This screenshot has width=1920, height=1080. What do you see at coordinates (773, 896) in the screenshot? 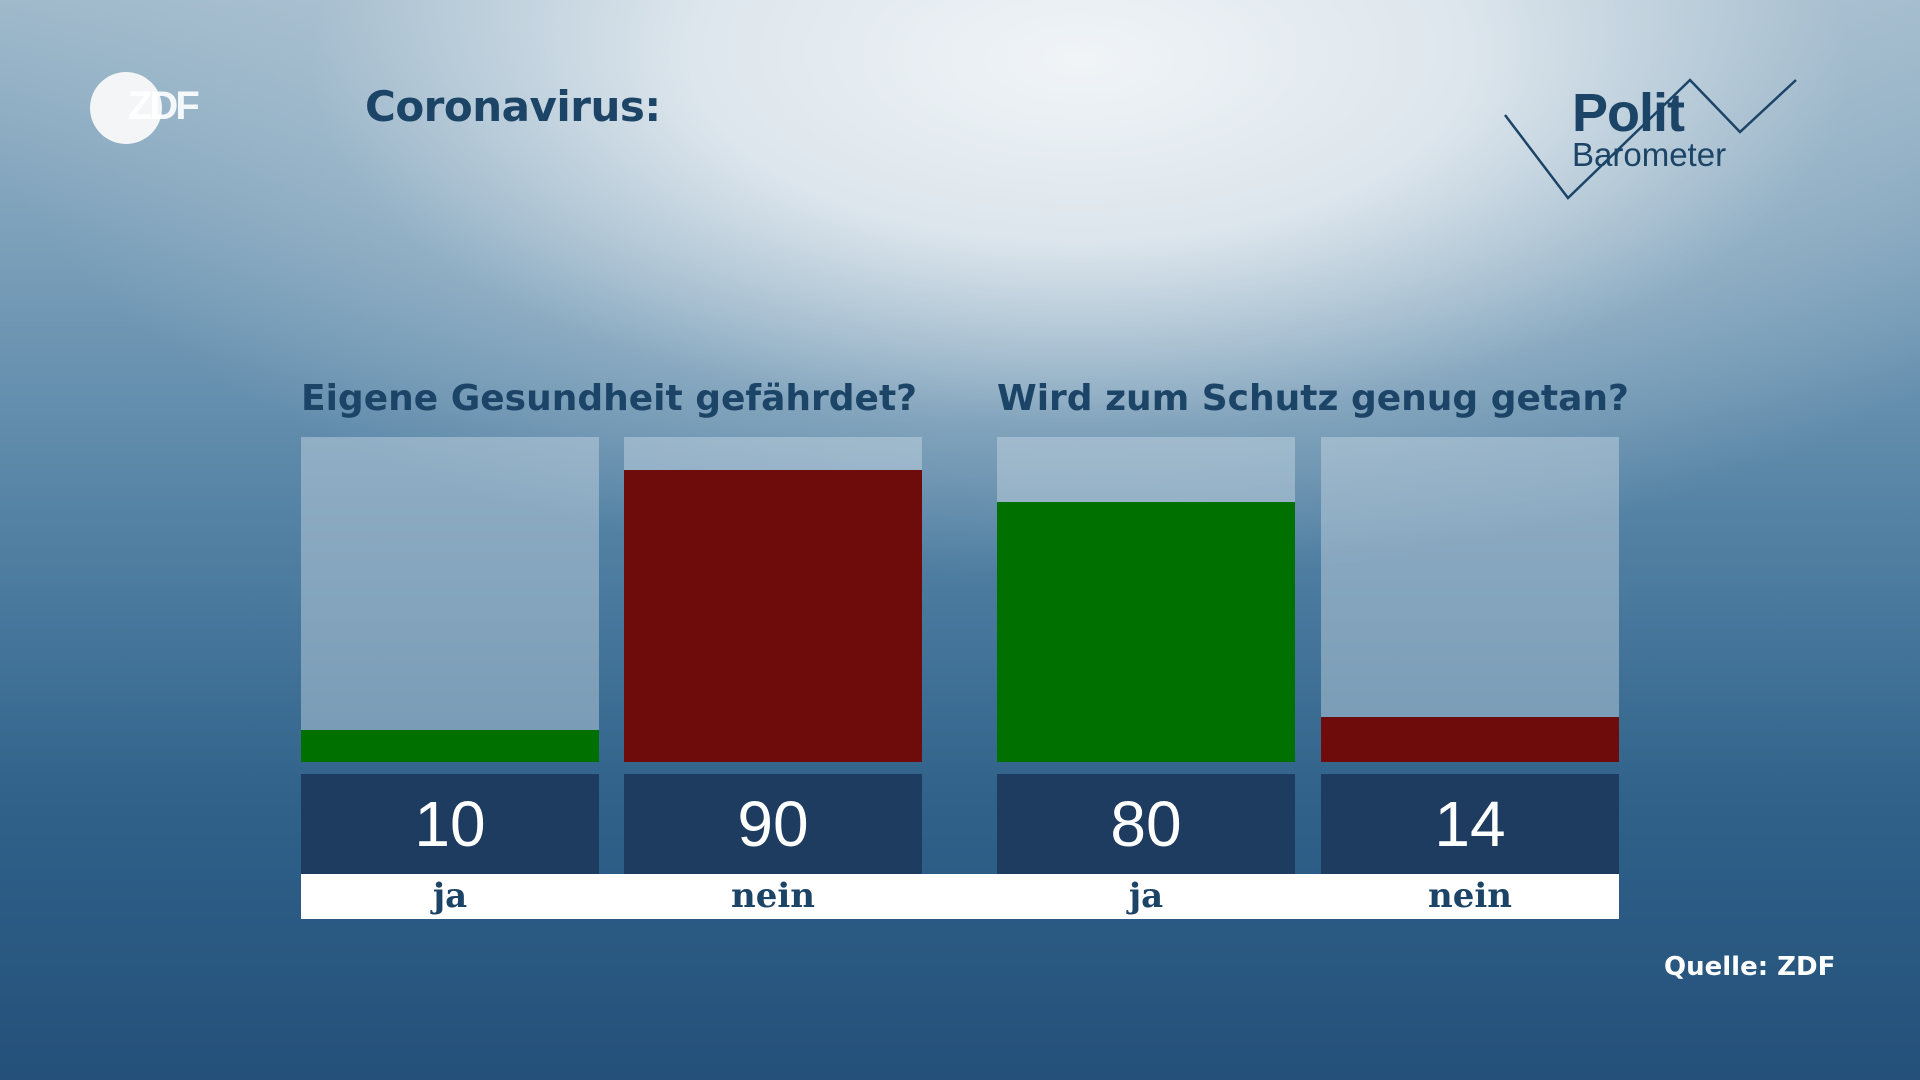
I see `category-label-nein-1: nein` at bounding box center [773, 896].